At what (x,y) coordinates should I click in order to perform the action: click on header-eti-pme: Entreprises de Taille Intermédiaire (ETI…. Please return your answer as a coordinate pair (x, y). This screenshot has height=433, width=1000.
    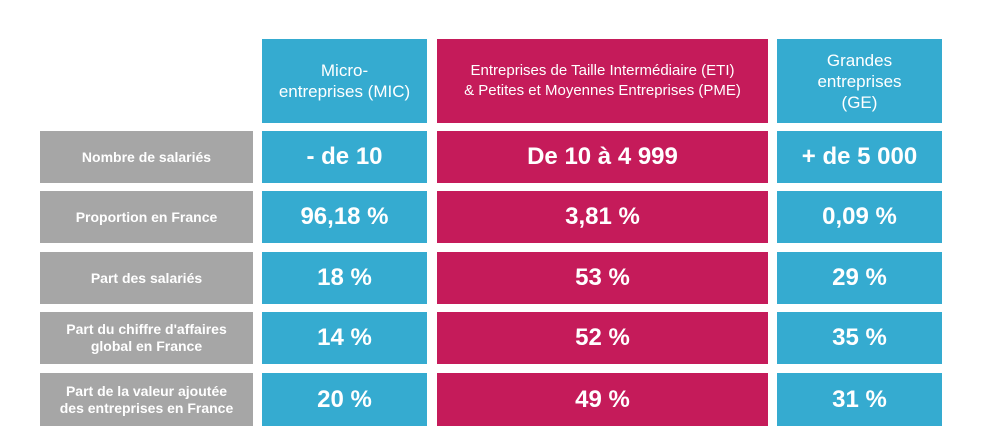
    Looking at the image, I should click on (602, 81).